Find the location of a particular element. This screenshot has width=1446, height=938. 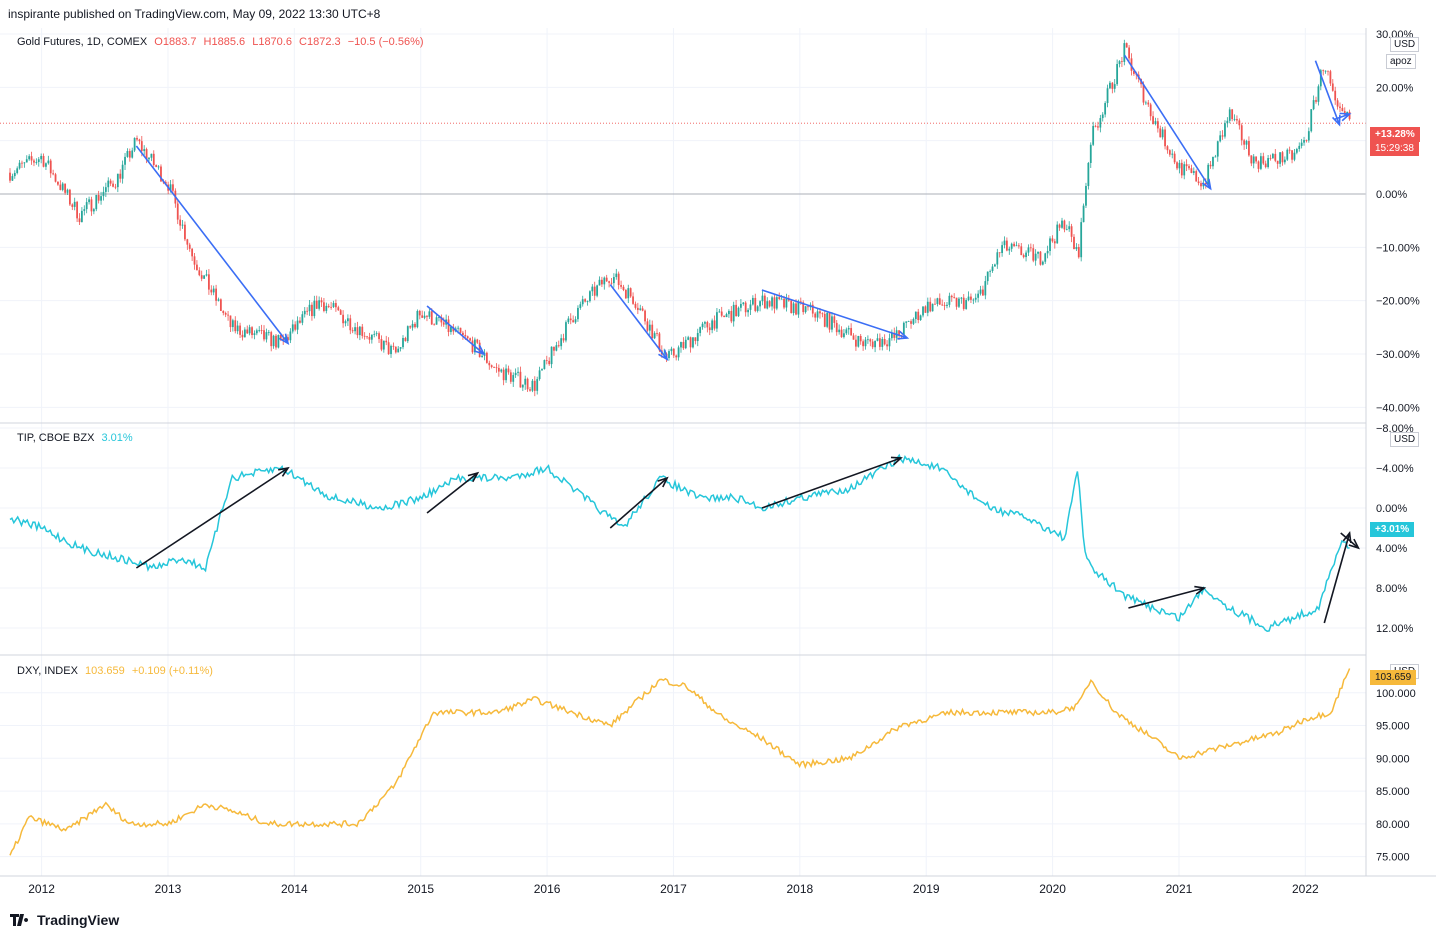

y-tick-label: 100.000 is located at coordinates (1396, 694).